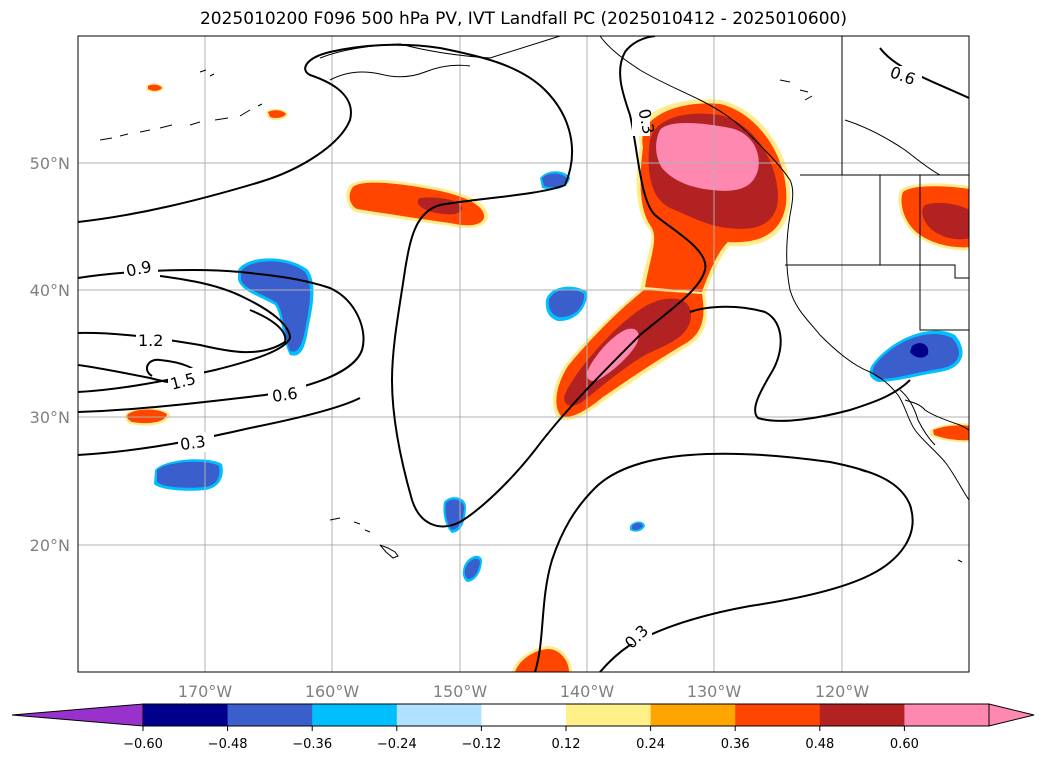  I want to click on lat-label: 20°N, so click(50, 545).